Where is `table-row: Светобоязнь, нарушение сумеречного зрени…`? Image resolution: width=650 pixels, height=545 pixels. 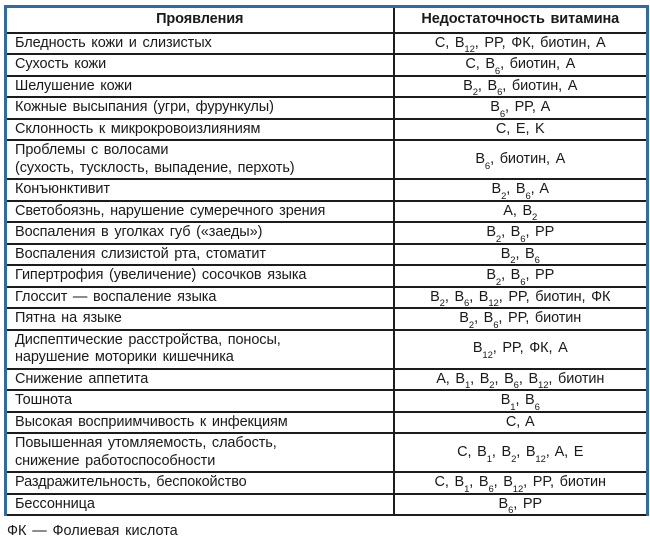
table-row: Светобоязнь, нарушение сумеречного зрени… is located at coordinates (326, 211).